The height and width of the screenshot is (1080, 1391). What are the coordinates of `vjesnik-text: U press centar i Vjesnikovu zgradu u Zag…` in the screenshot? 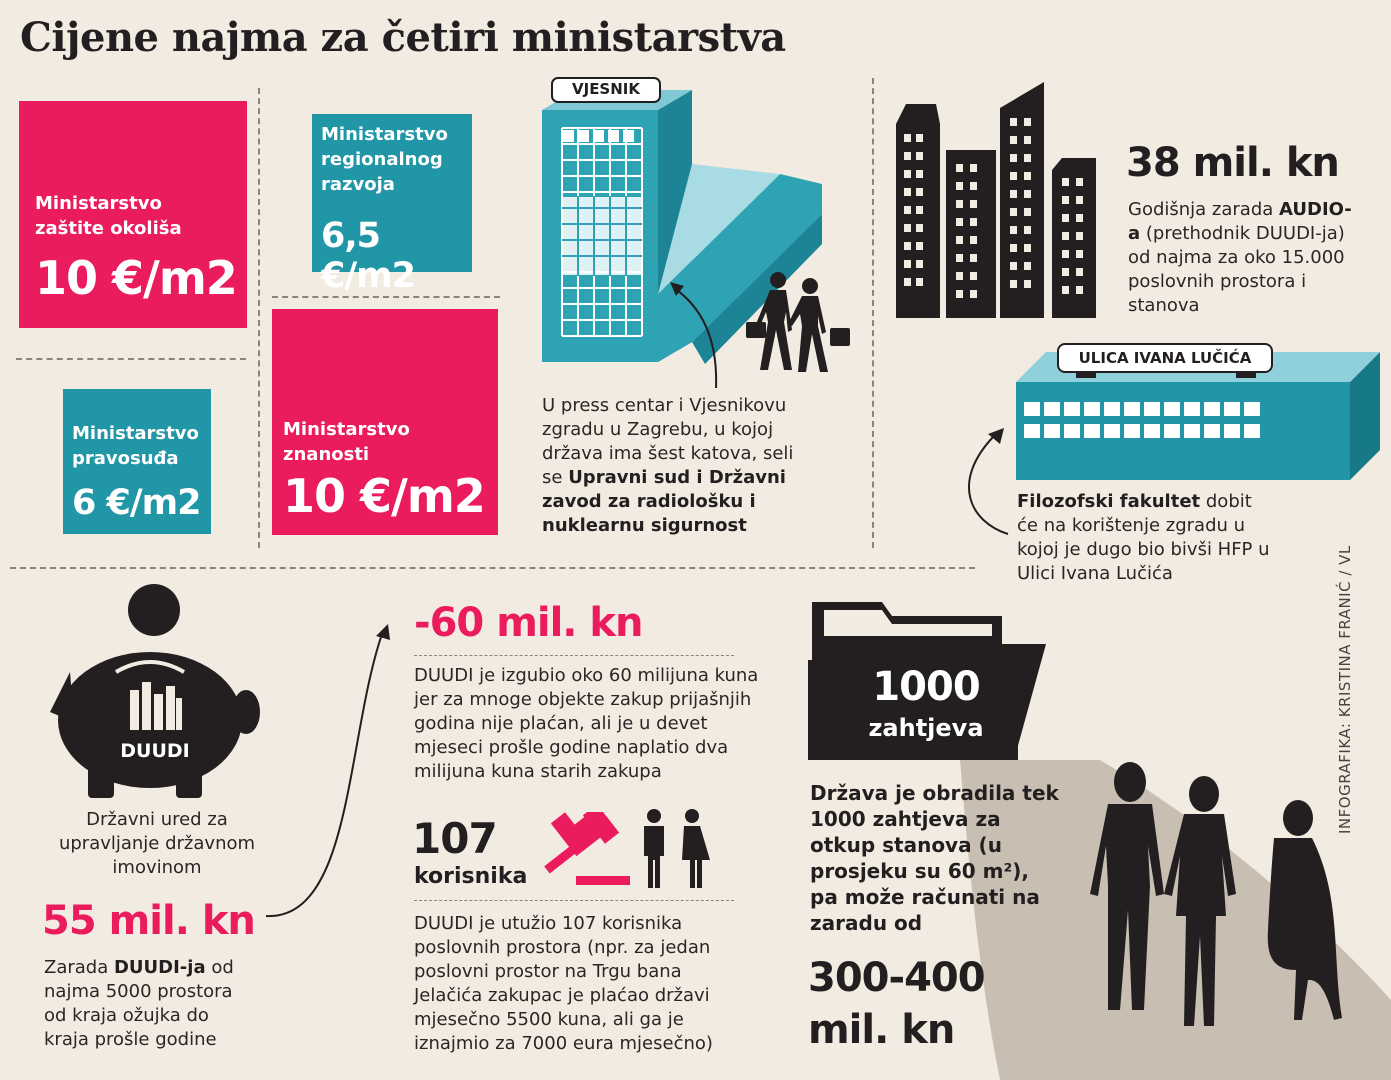 It's located at (668, 465).